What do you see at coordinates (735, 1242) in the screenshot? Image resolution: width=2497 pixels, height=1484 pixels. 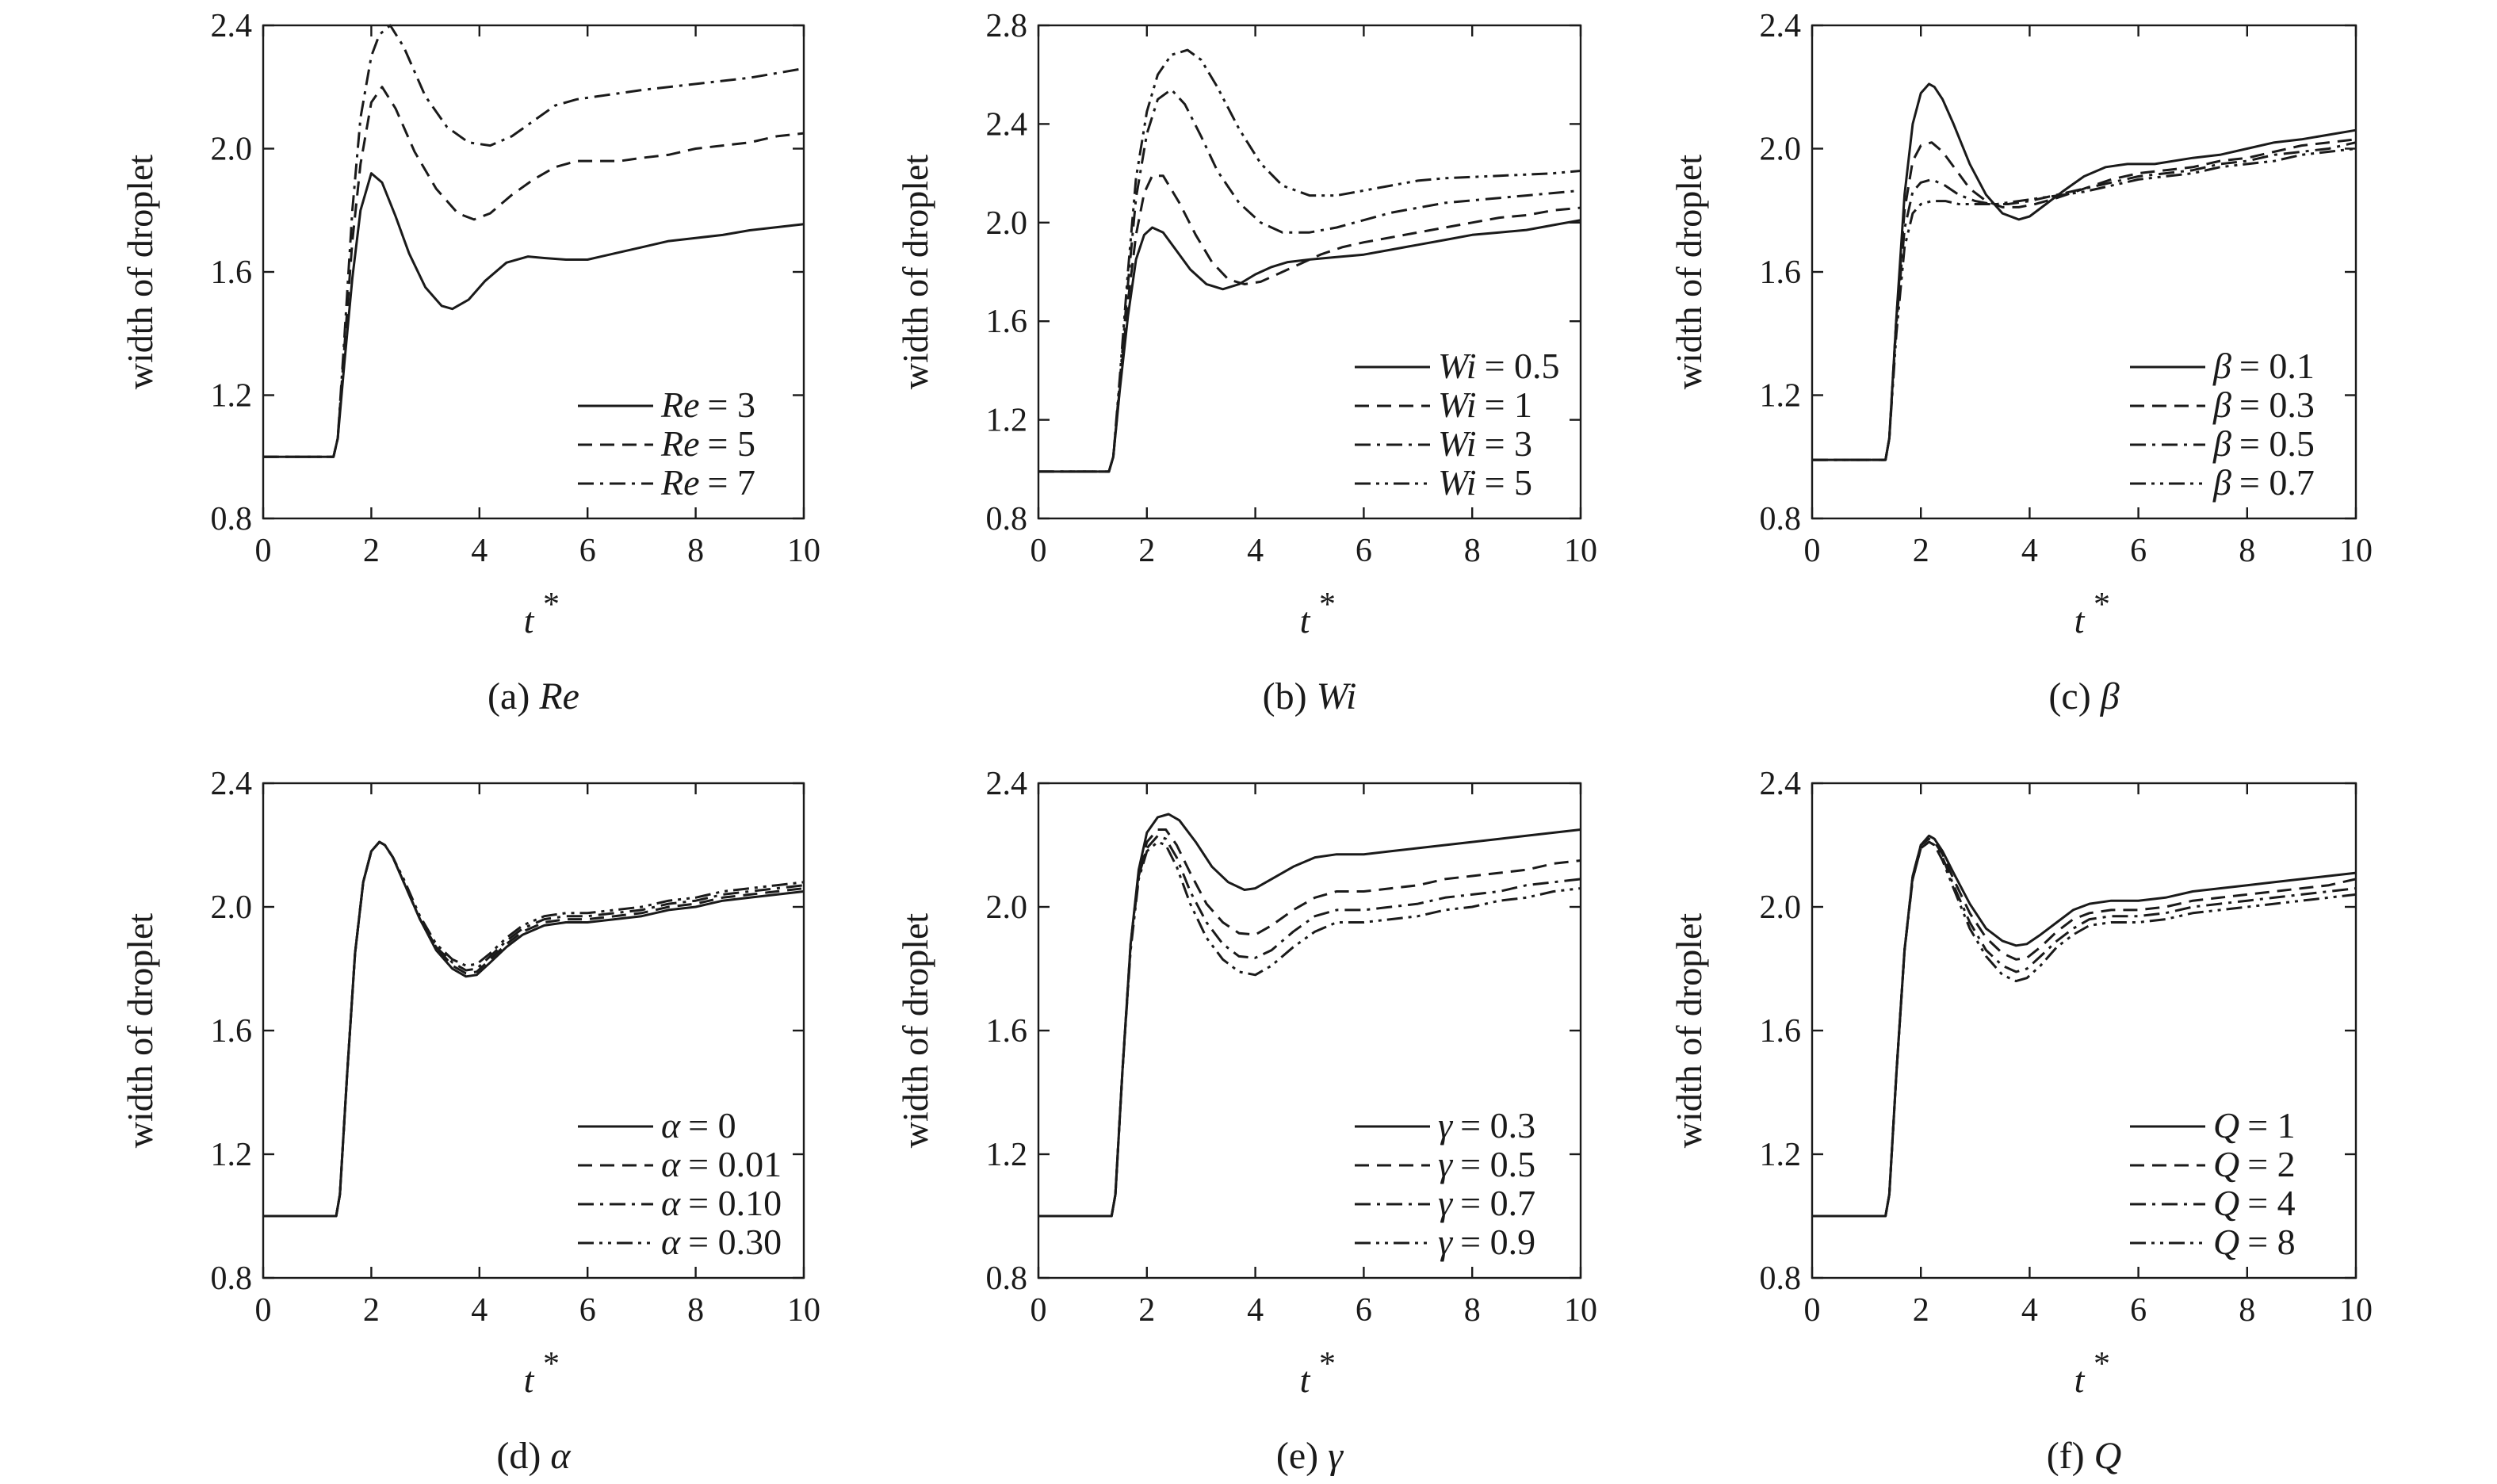 I see `legend-value: = 0.30` at bounding box center [735, 1242].